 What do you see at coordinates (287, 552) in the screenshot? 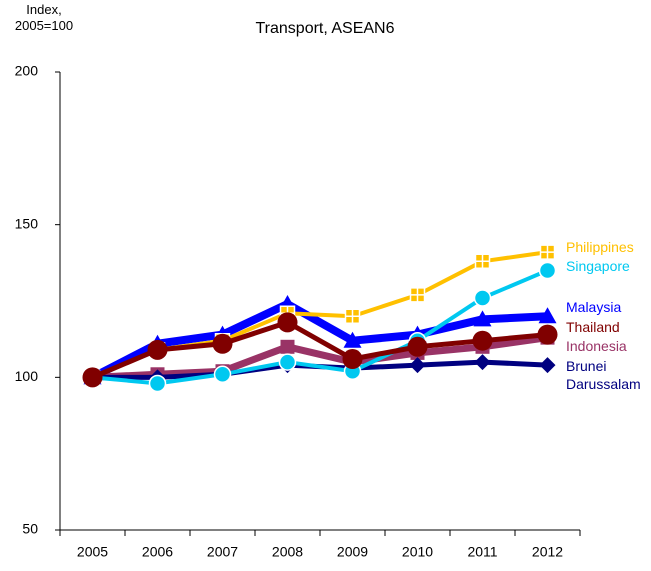
I see `x-tick-label: 2008` at bounding box center [287, 552].